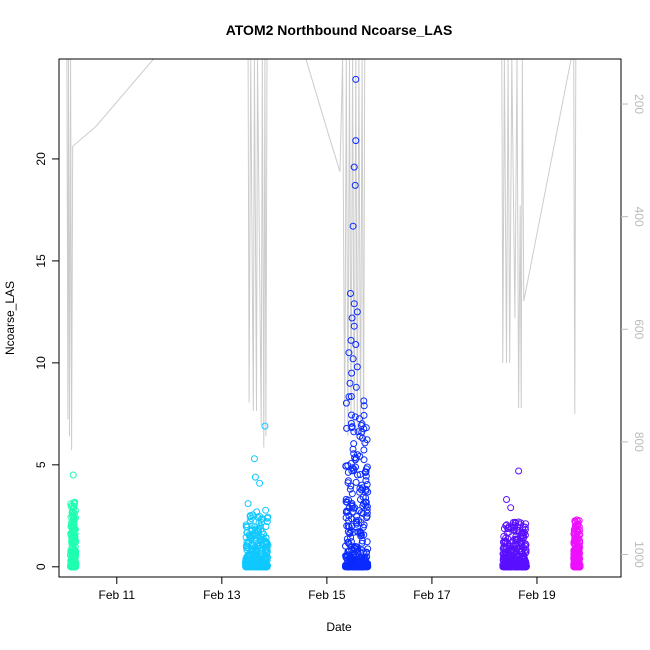  I want to click on x-axis: Feb 11 Feb 13 Feb 15 Feb 17 Feb 19, so click(327, 589).